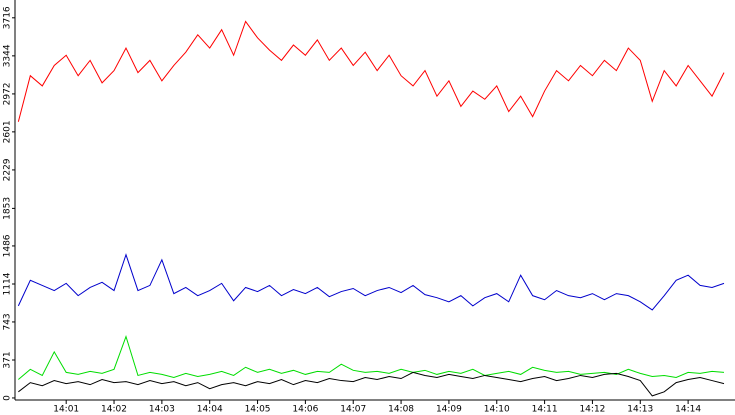  I want to click on x-tick-label: 14:06, so click(305, 410).